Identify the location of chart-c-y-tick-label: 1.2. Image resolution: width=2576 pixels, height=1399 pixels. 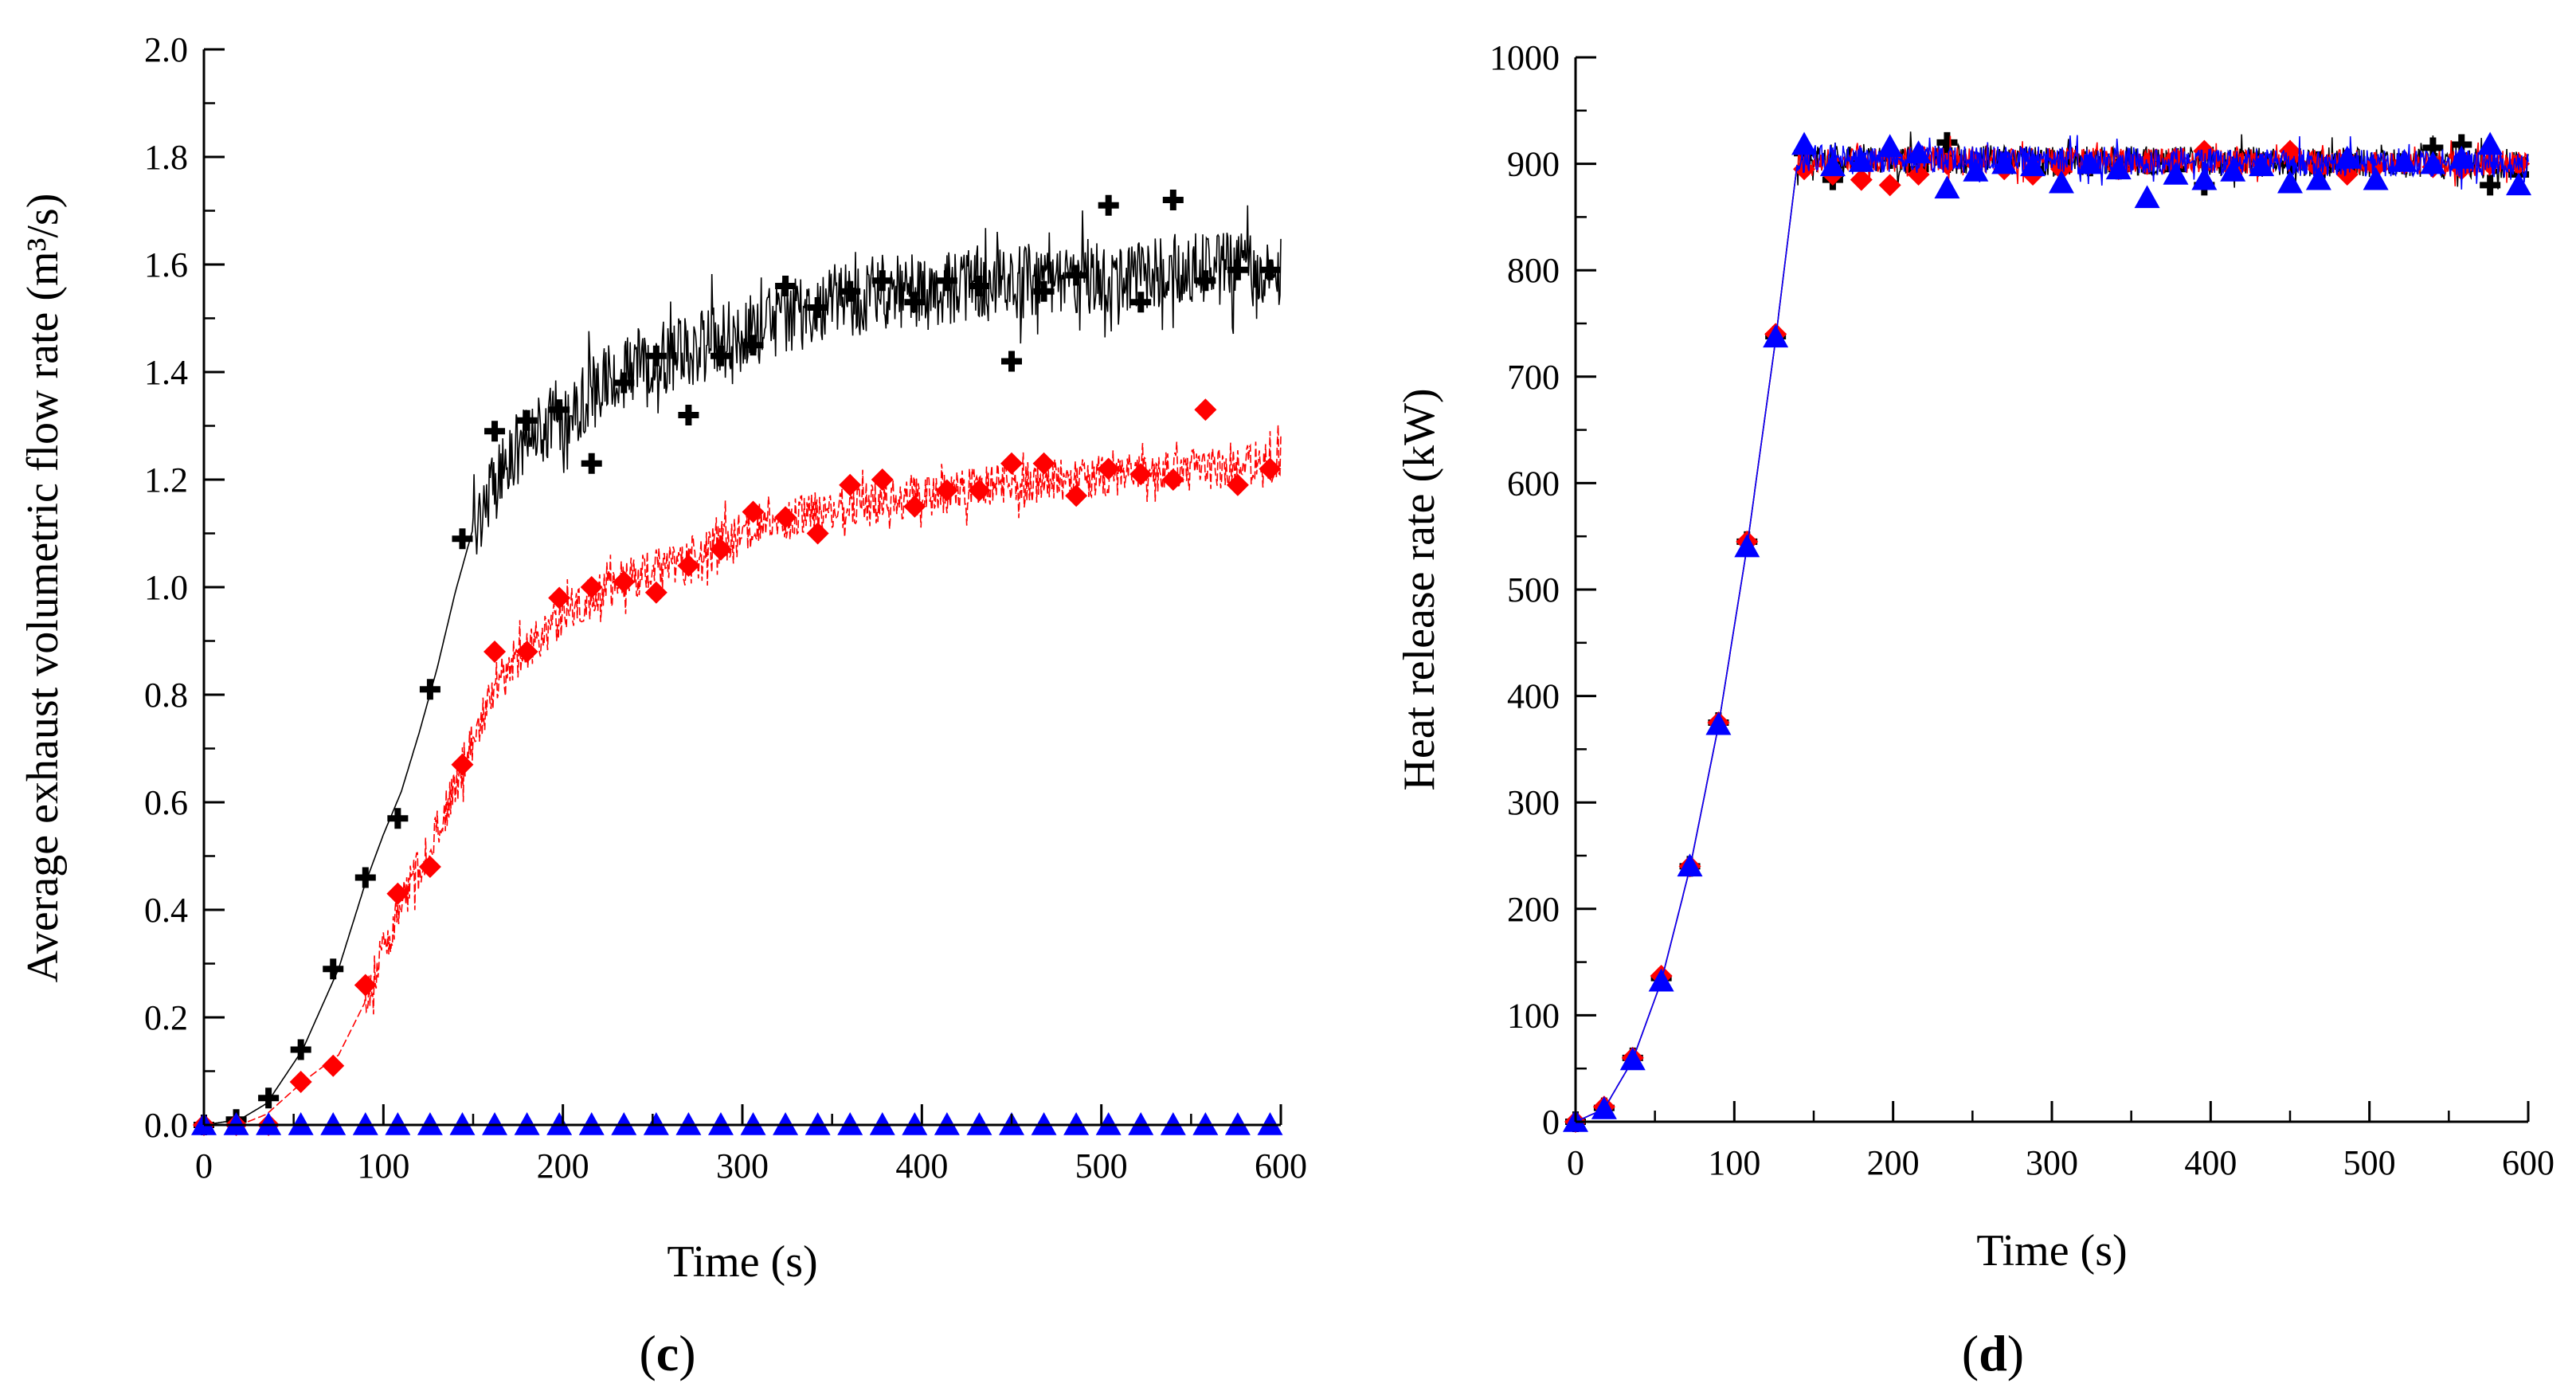
(166, 480).